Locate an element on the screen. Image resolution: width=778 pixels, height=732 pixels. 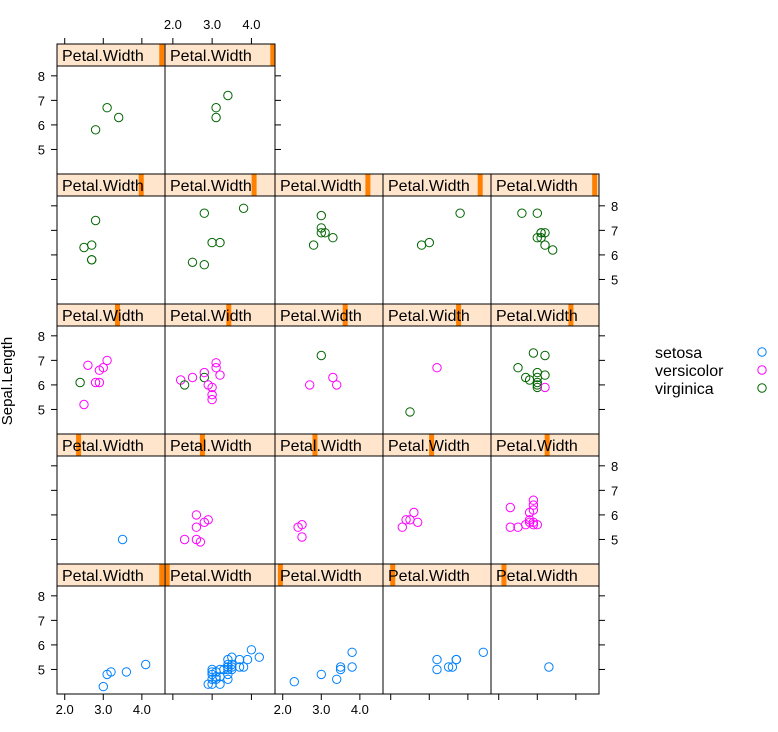
panel-r4-c3: Petal.Width is located at coordinates (329, 239).